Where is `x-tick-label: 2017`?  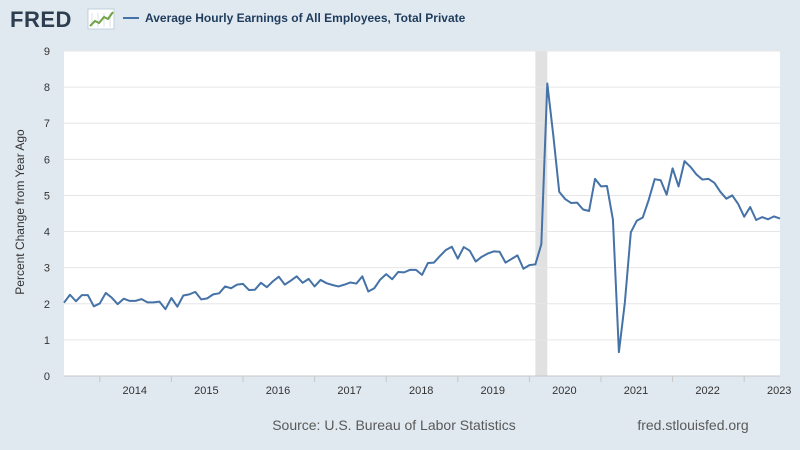 x-tick-label: 2017 is located at coordinates (349, 391).